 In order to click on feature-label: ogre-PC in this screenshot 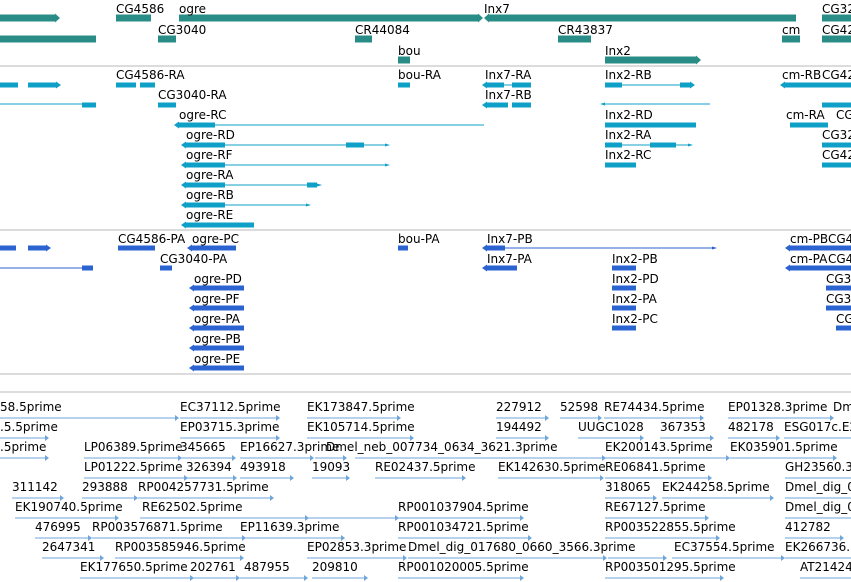, I will do `click(215, 239)`.